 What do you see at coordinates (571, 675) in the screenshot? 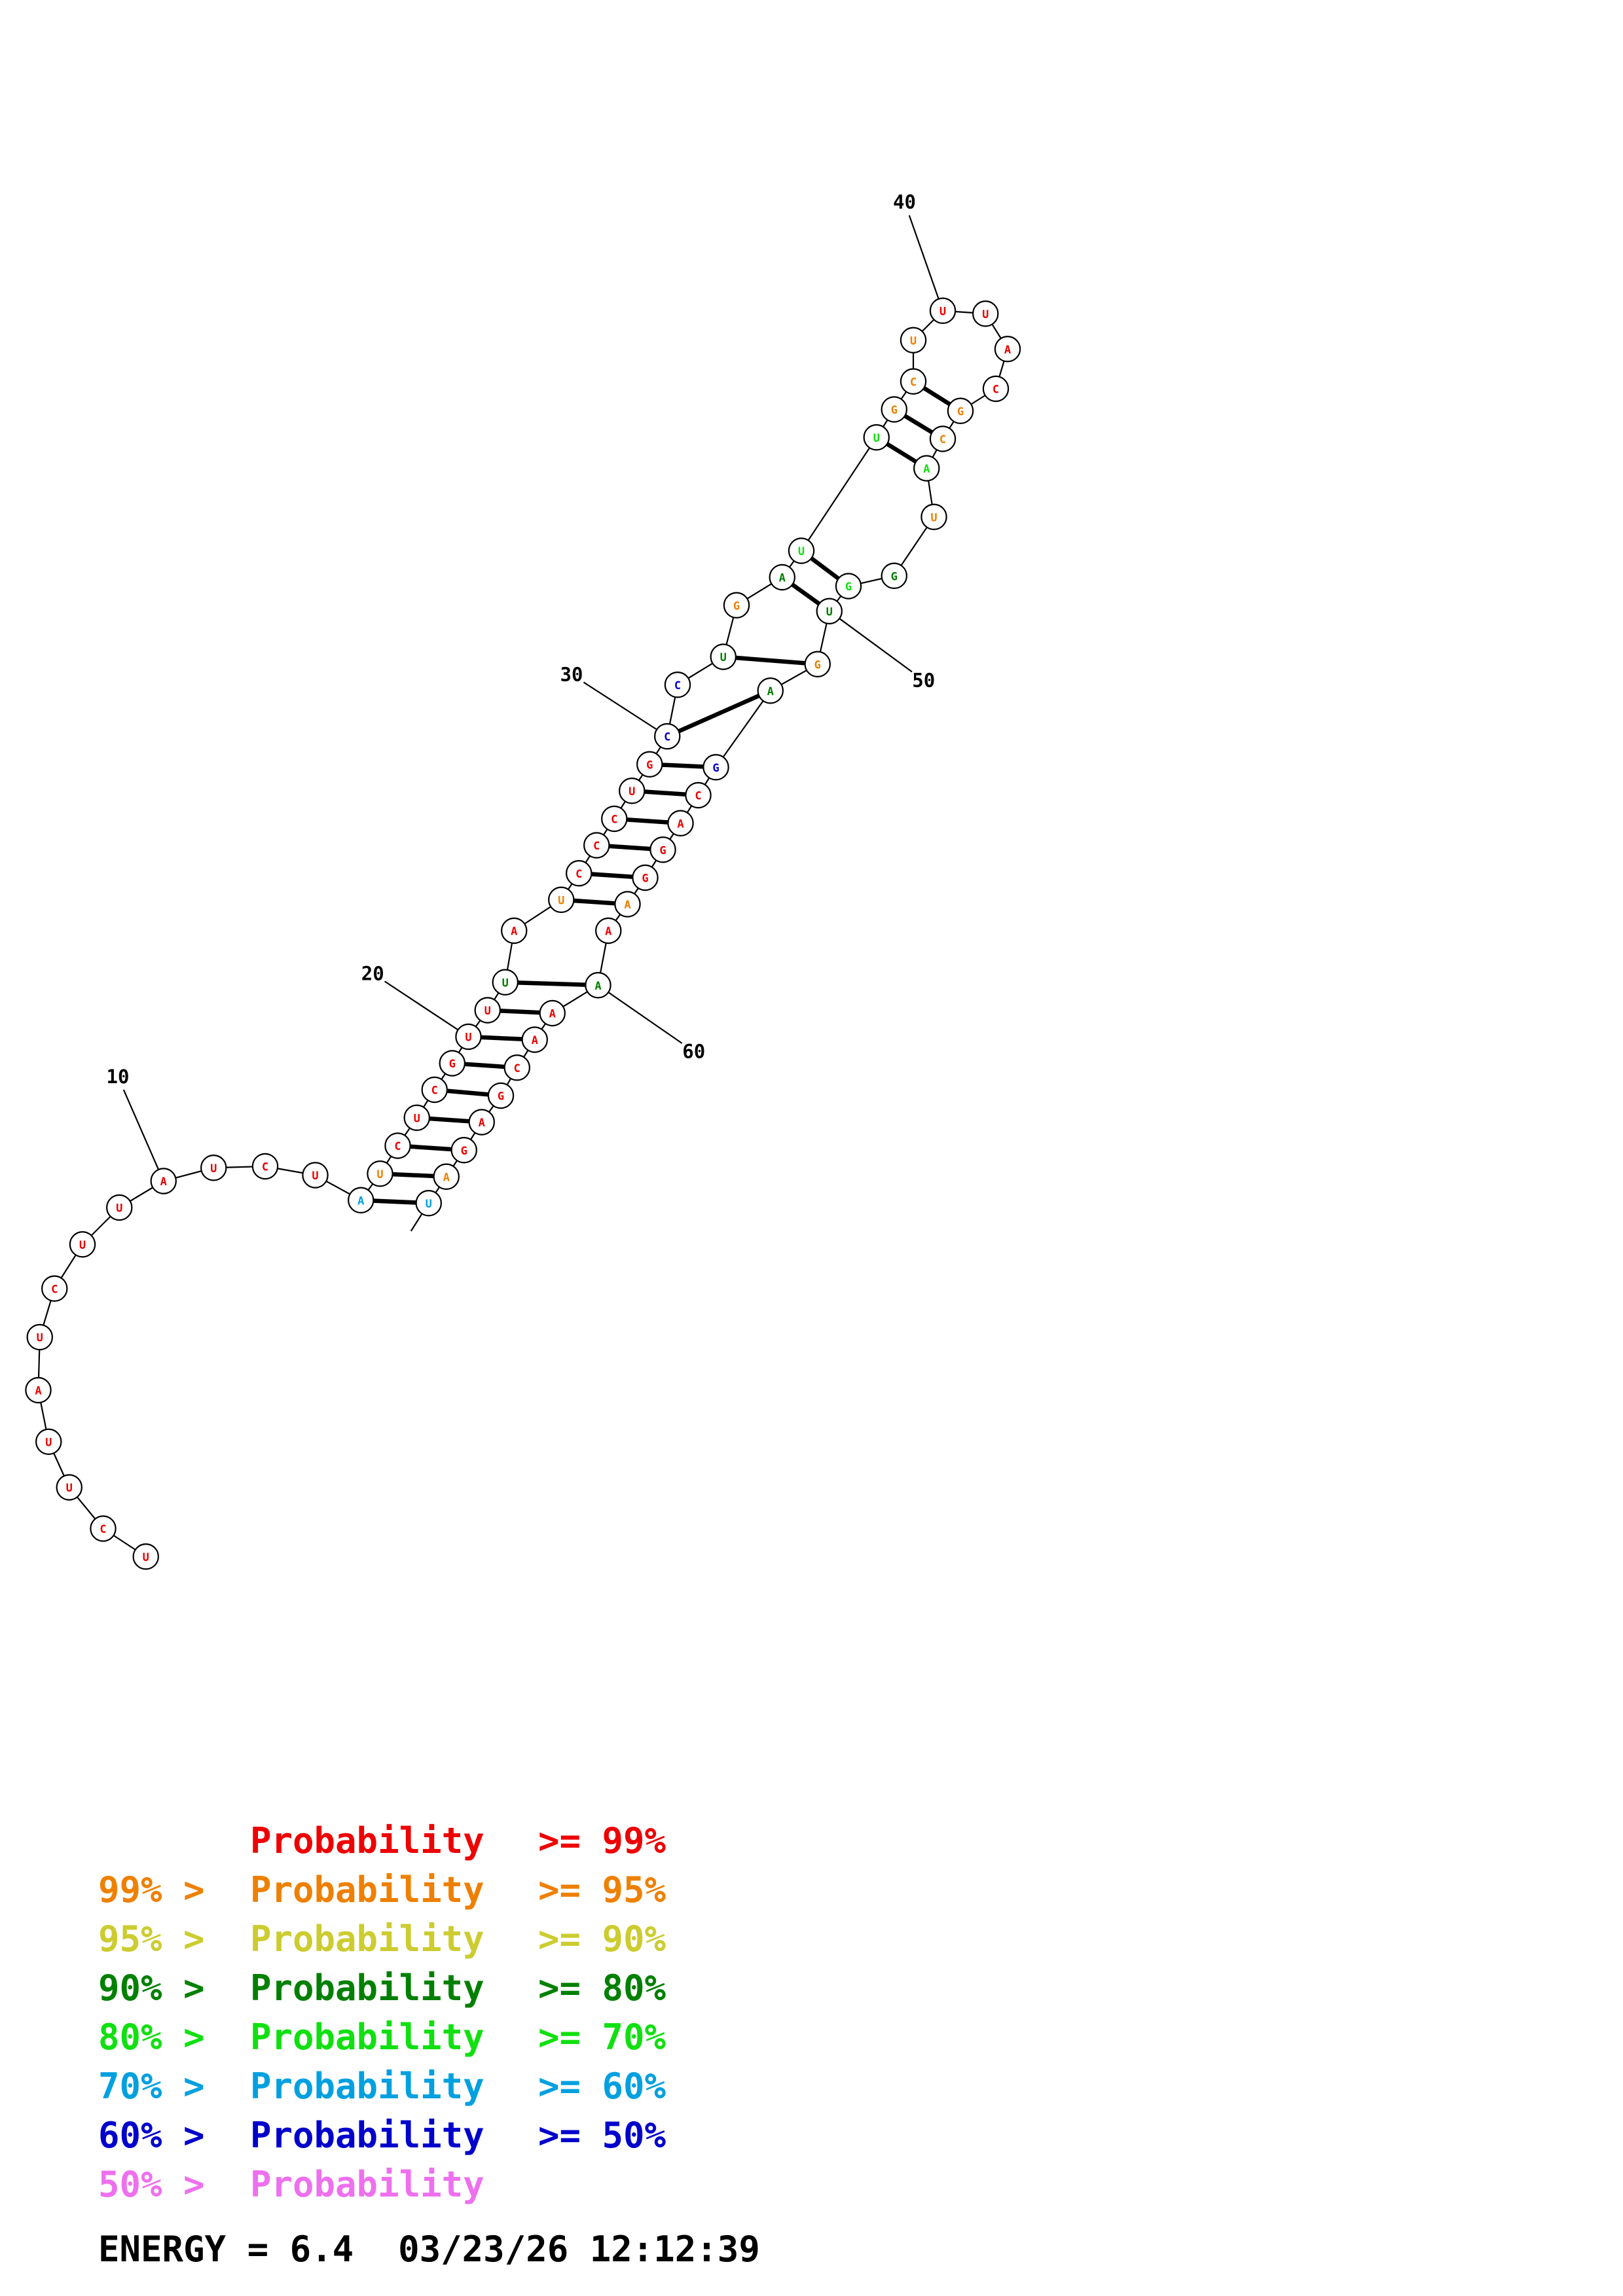
I see `position-label-30: 30` at bounding box center [571, 675].